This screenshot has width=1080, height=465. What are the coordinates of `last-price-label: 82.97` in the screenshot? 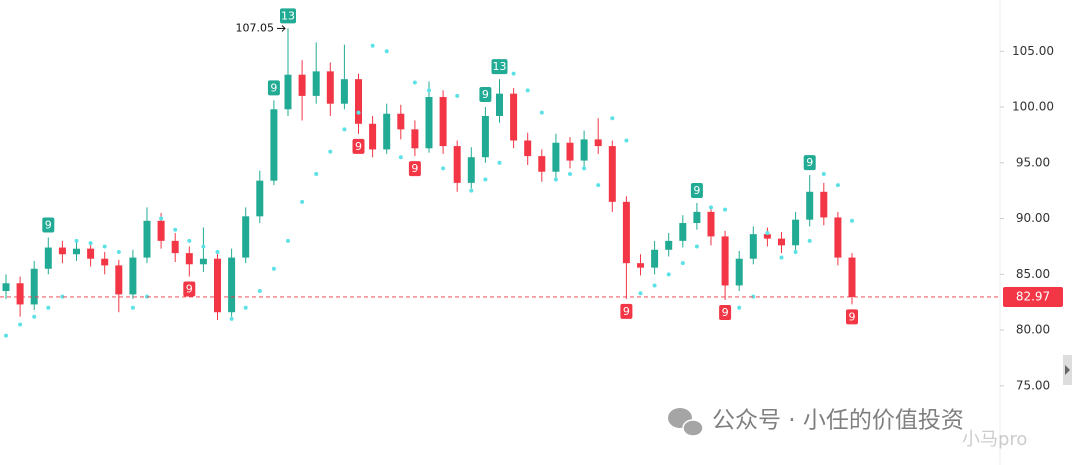 It's located at (1033, 296).